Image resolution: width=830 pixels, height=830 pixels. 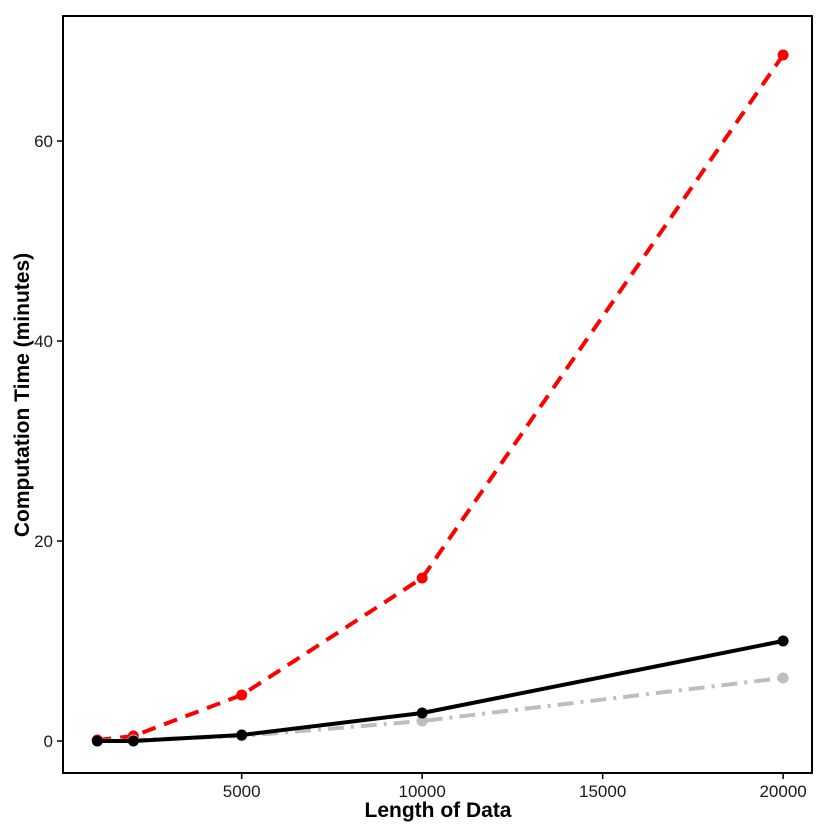 What do you see at coordinates (48, 441) in the screenshot?
I see `y-axis: 0 20 40 60` at bounding box center [48, 441].